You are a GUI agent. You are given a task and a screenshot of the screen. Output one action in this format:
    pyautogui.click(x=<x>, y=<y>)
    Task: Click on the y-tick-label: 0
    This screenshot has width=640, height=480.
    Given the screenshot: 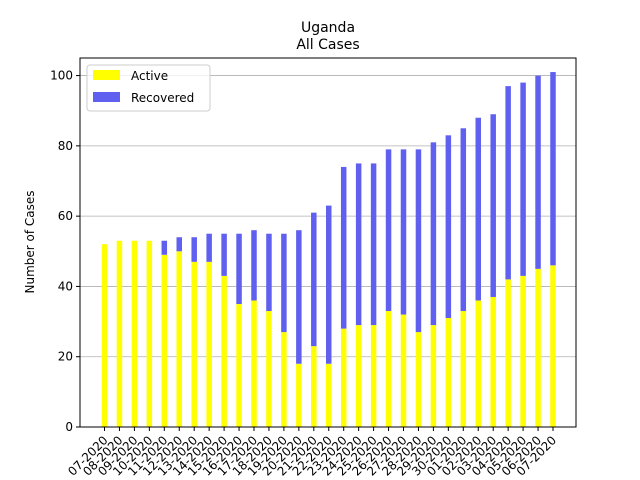 What is the action you would take?
    pyautogui.click(x=69, y=427)
    